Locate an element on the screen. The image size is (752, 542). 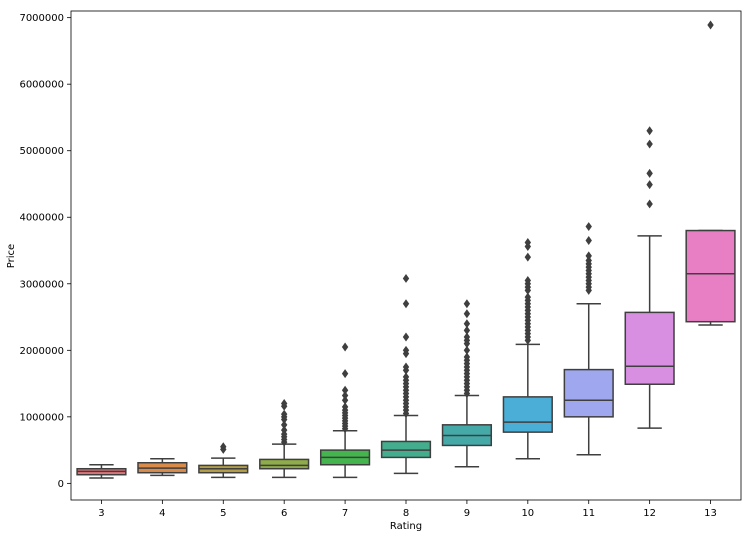
y-tick-label: 3000000 is located at coordinates (41, 284).